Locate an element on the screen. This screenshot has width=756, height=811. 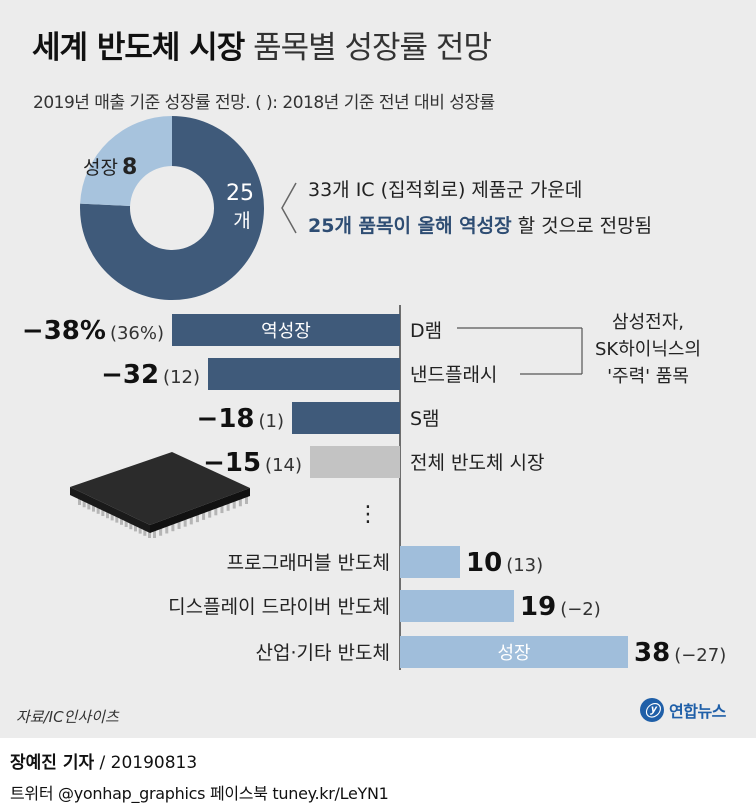
donut-growth-label: 성장 8 is located at coordinates (110, 167).